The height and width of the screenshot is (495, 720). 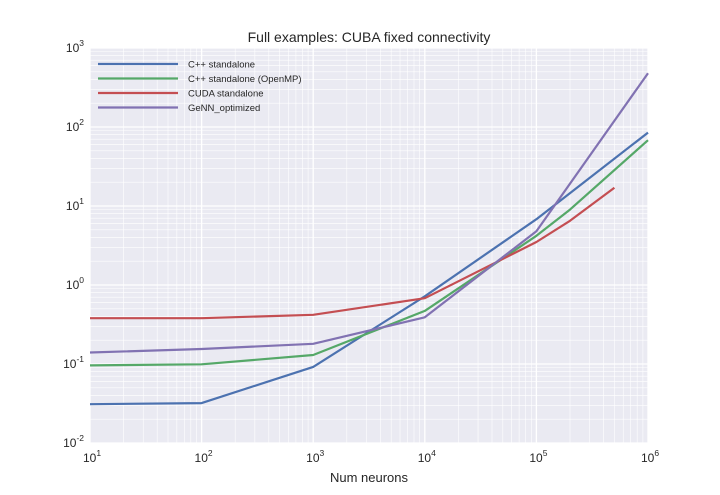 What do you see at coordinates (75, 283) in the screenshot?
I see `y-tick-label: 10⁰` at bounding box center [75, 283].